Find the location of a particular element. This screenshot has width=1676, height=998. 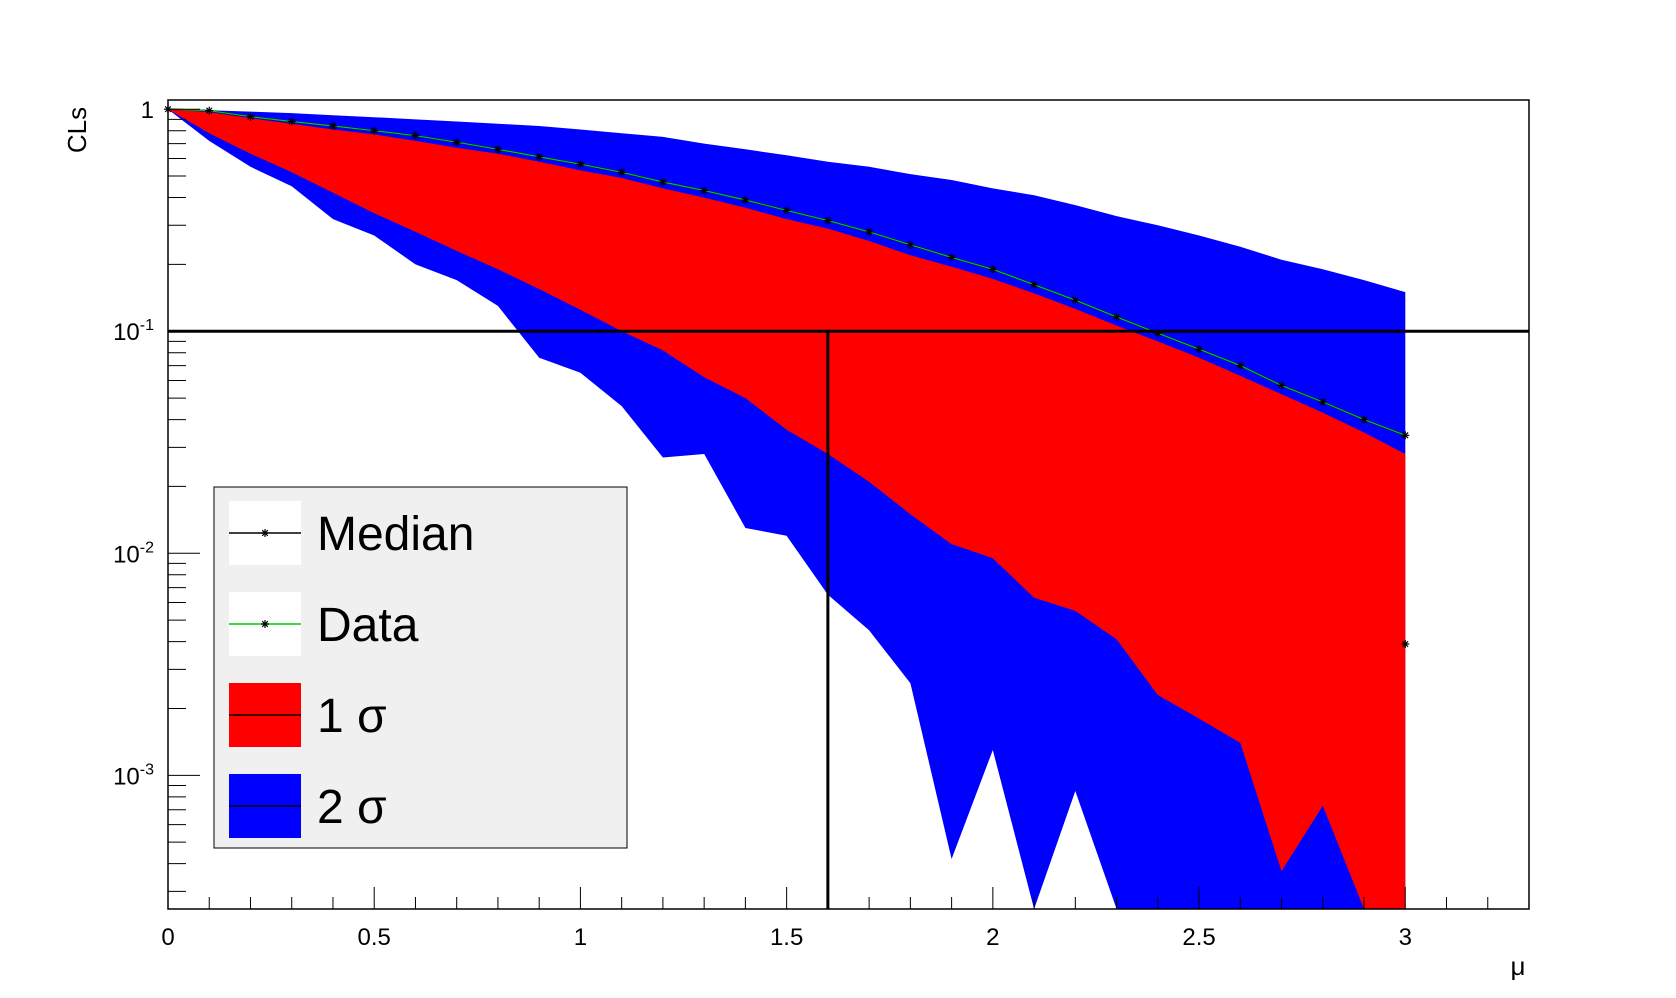

y-tick-label: 10⁻³ is located at coordinates (133, 775).